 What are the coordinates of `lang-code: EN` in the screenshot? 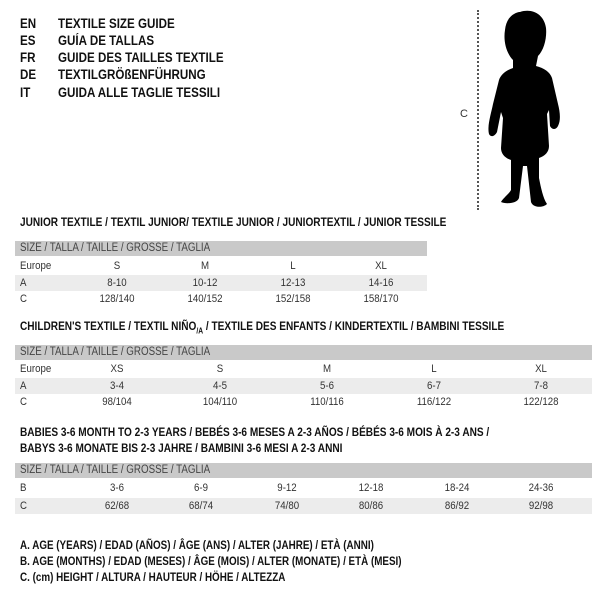 It's located at (28, 23).